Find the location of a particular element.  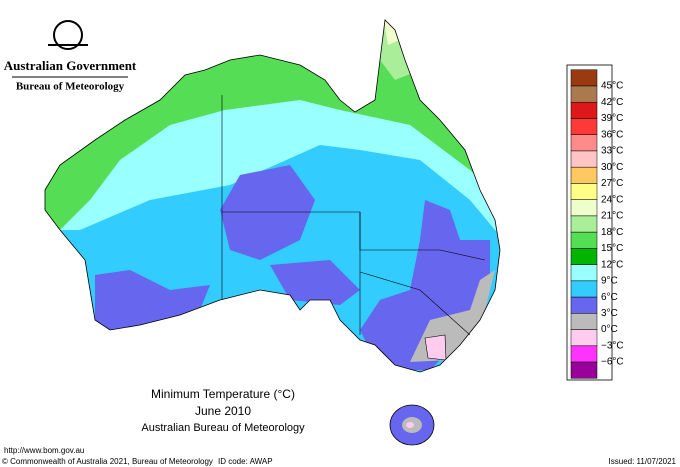

legend-label: 6°C is located at coordinates (609, 297).